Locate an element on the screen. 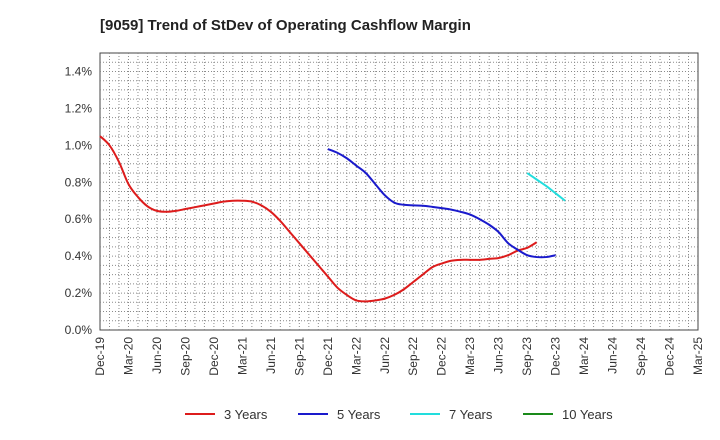  y-tick-label: 1.4% is located at coordinates (79, 71).